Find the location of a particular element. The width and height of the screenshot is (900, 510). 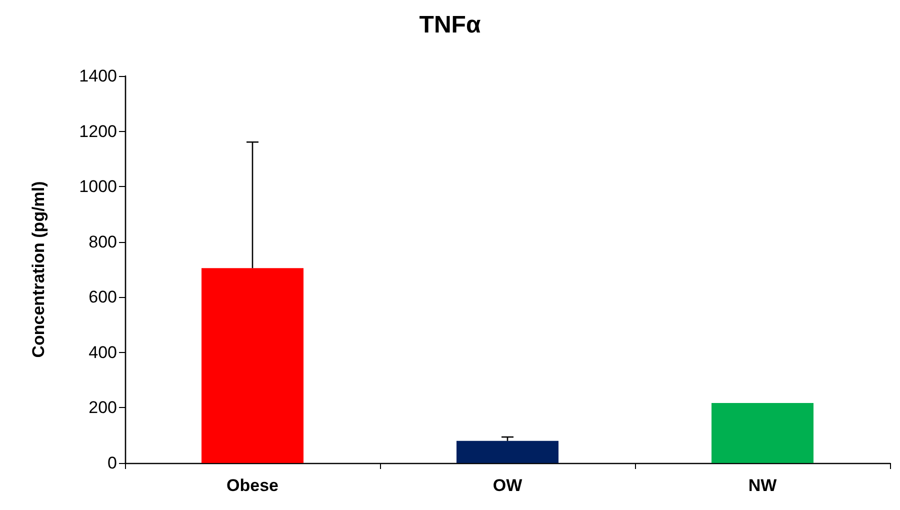

y-tick-label: 1400 is located at coordinates (98, 76).